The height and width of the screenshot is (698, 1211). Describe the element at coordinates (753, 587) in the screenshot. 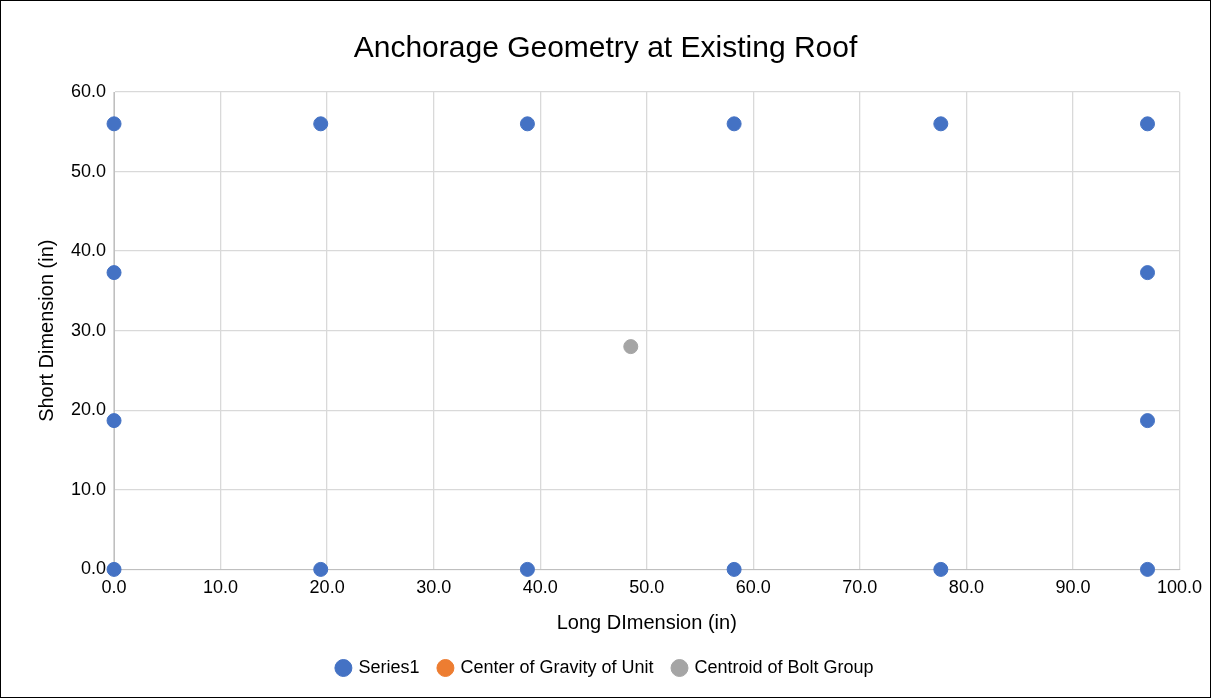

I see `x-tick-label: 60.0` at that location.